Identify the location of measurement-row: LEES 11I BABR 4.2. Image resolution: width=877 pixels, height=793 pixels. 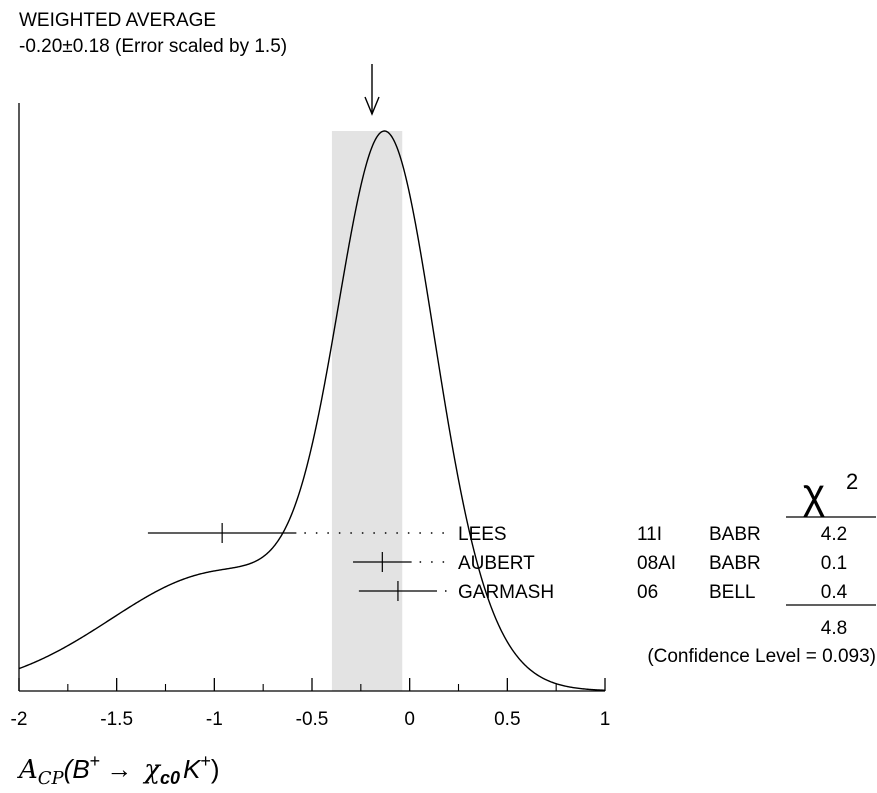
(497, 534).